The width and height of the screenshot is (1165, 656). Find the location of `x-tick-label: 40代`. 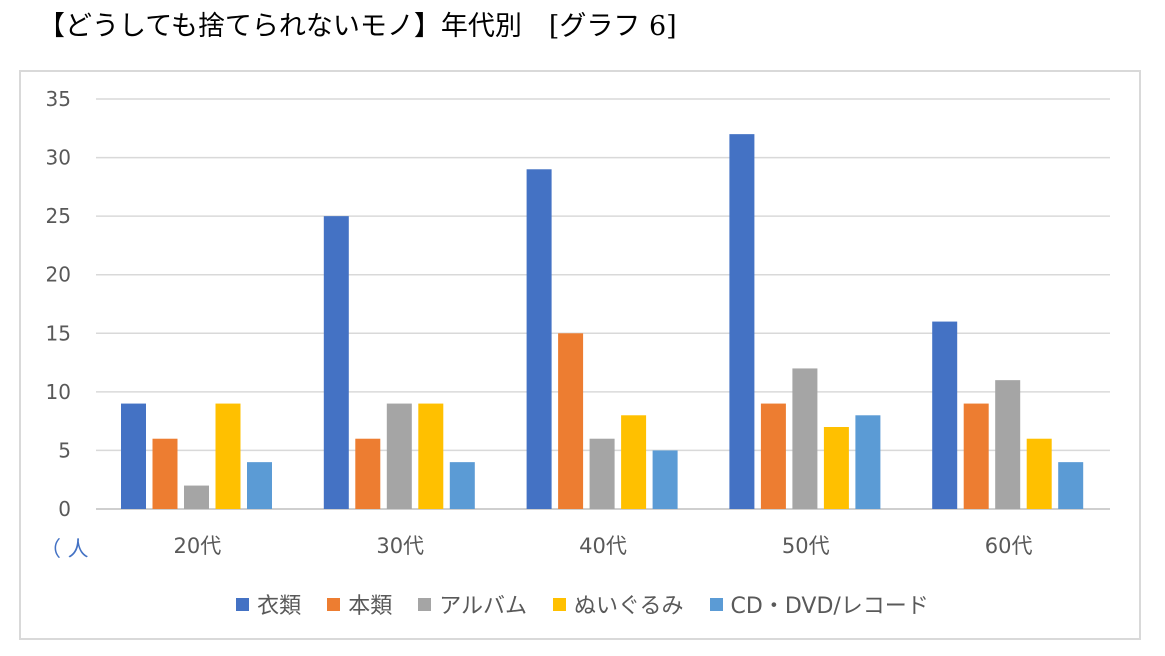

x-tick-label: 40代 is located at coordinates (603, 546).